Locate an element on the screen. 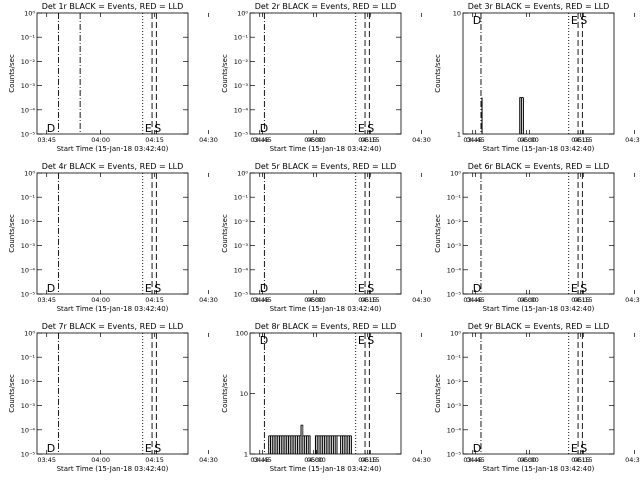 The height and width of the screenshot is (480, 640). panel-title: Det 6r BLACK = Events, RED = LLD is located at coordinates (539, 166).